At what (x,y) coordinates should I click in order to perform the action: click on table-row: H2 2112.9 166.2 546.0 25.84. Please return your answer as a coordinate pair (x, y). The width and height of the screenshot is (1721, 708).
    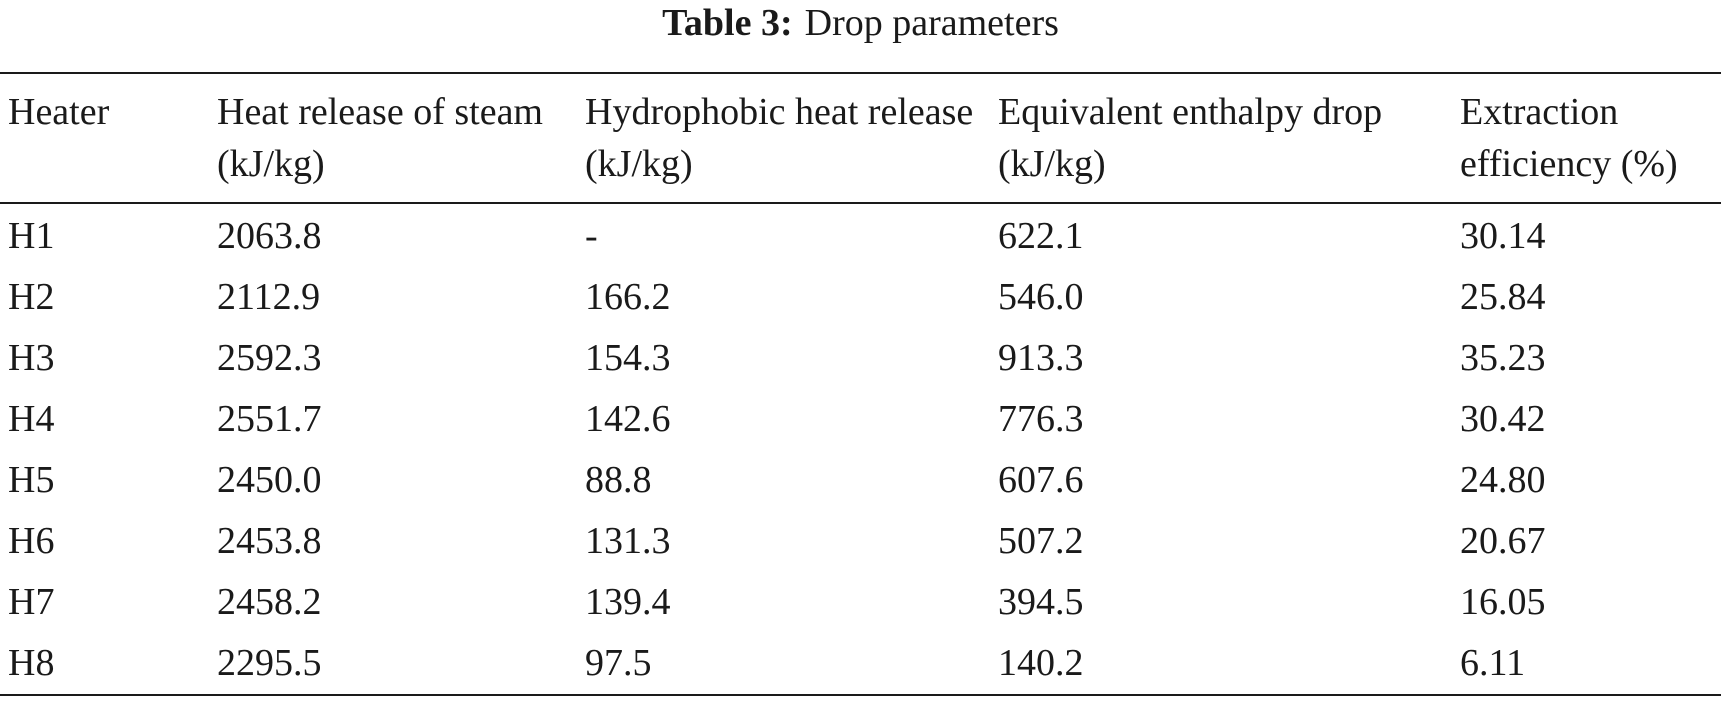
    Looking at the image, I should click on (860, 297).